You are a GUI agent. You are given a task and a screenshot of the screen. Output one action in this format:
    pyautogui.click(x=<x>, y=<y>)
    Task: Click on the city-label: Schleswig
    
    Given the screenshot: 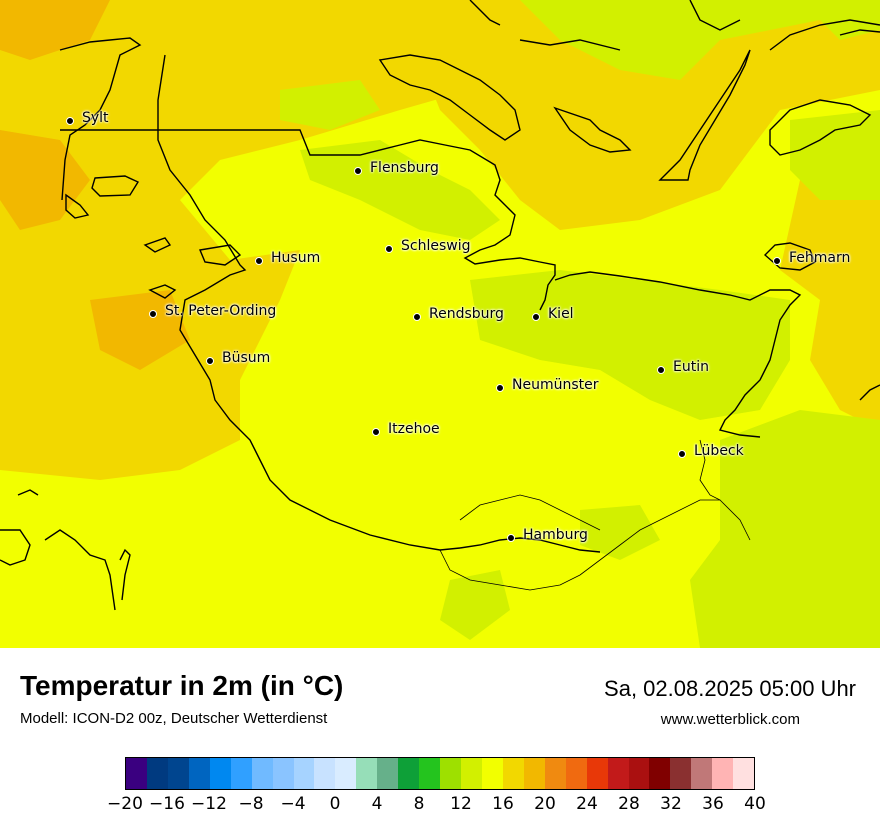 What is the action you would take?
    pyautogui.click(x=436, y=246)
    